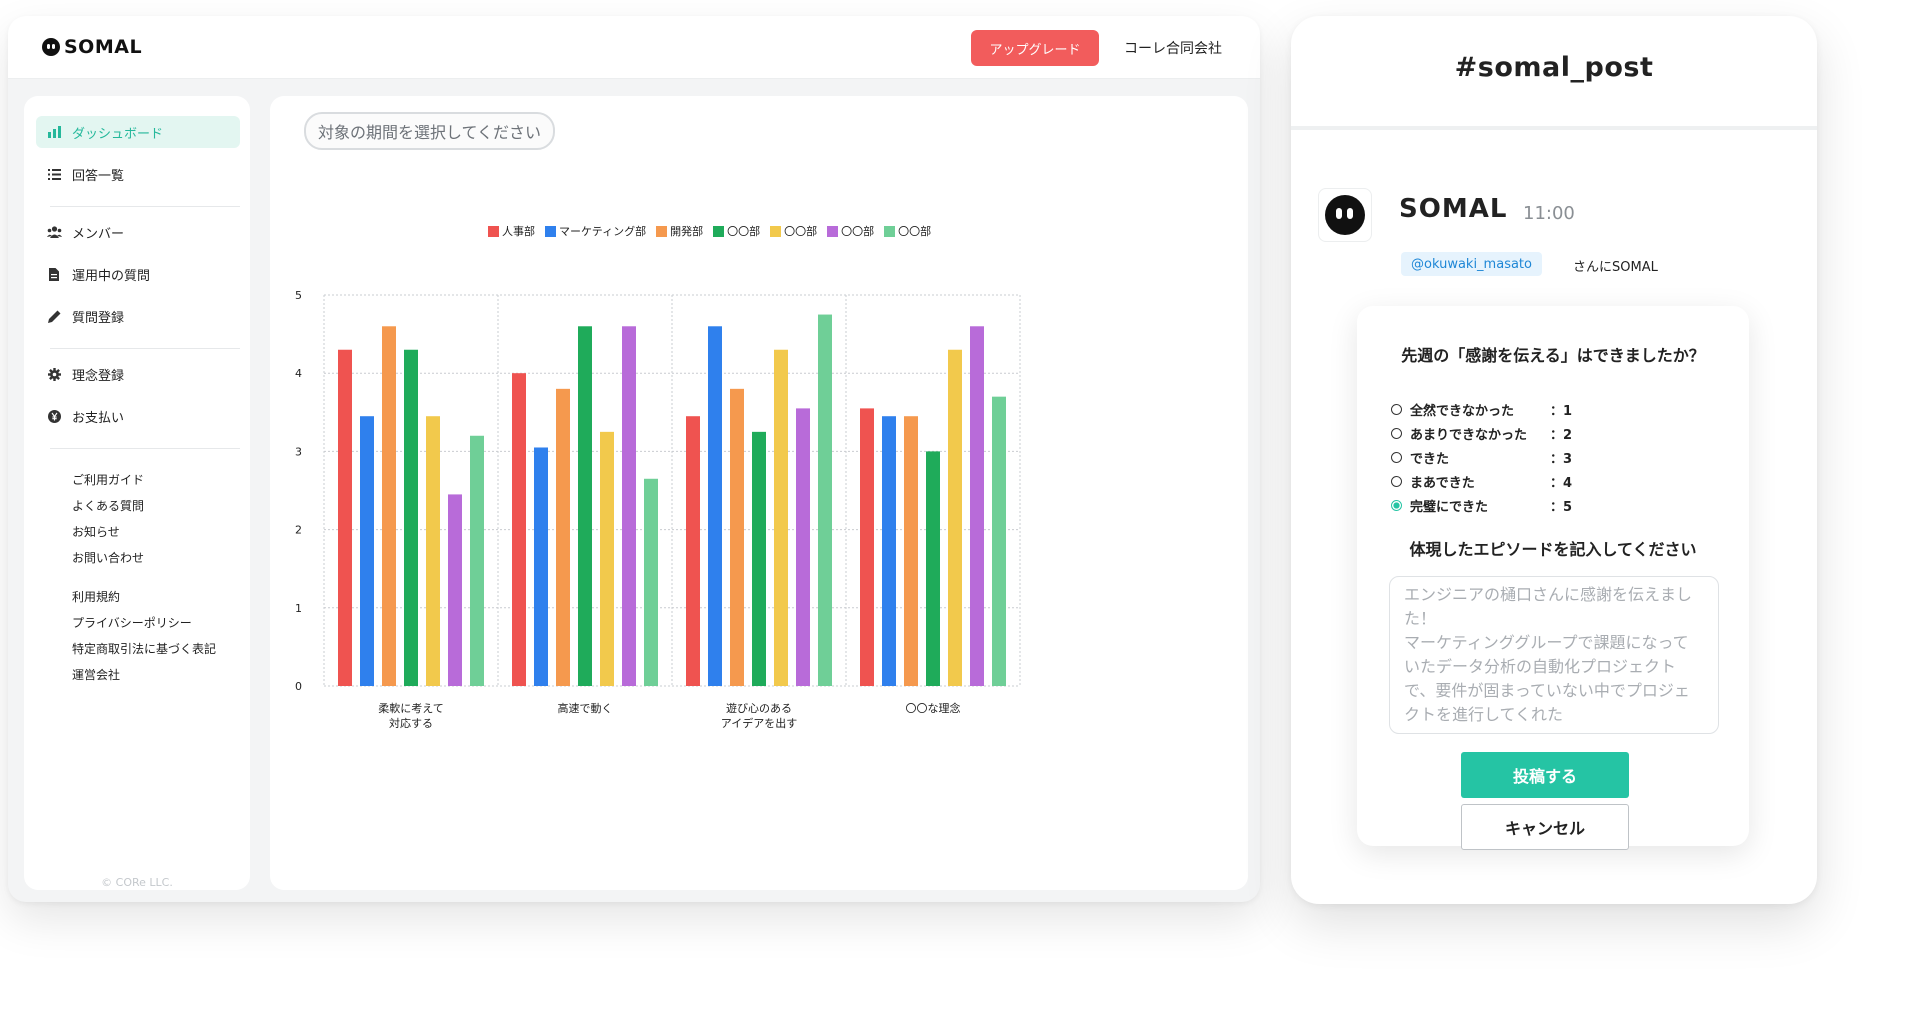 The width and height of the screenshot is (1929, 1029). What do you see at coordinates (54, 132) in the screenshot?
I see `bar-chart-icon` at bounding box center [54, 132].